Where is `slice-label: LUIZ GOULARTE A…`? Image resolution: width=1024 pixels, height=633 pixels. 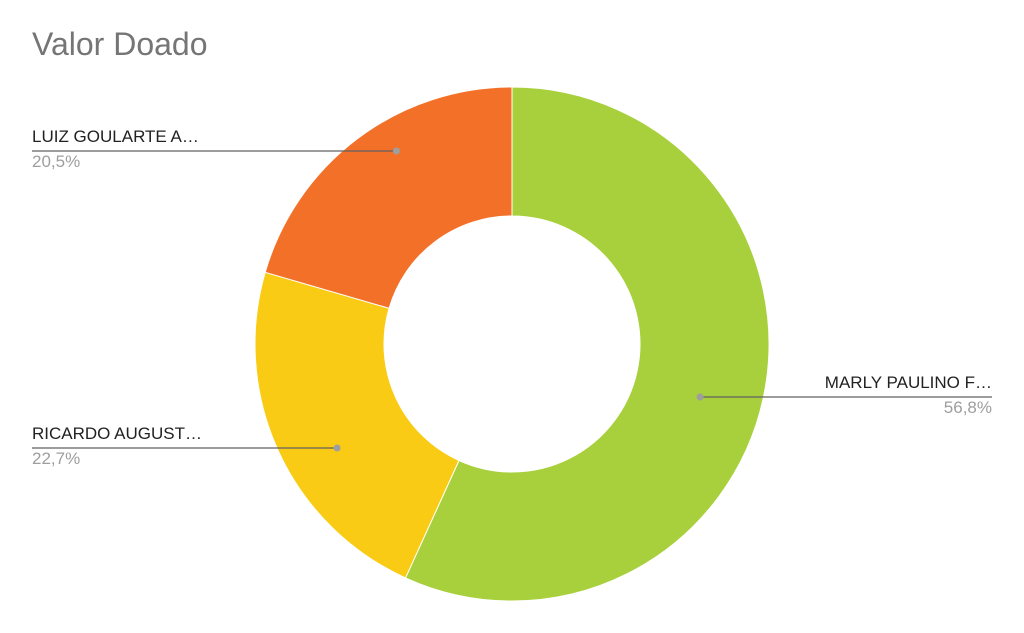 slice-label: LUIZ GOULARTE A… is located at coordinates (115, 136).